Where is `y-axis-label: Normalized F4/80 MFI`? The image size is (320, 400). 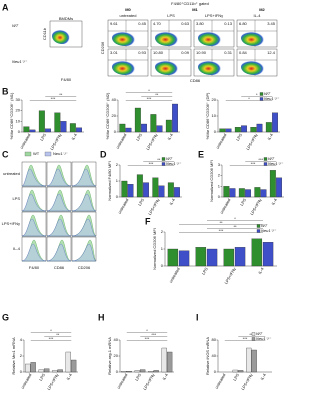
y-axis-label: Normalized F4/80 MFI is located at coordinates (109, 181).